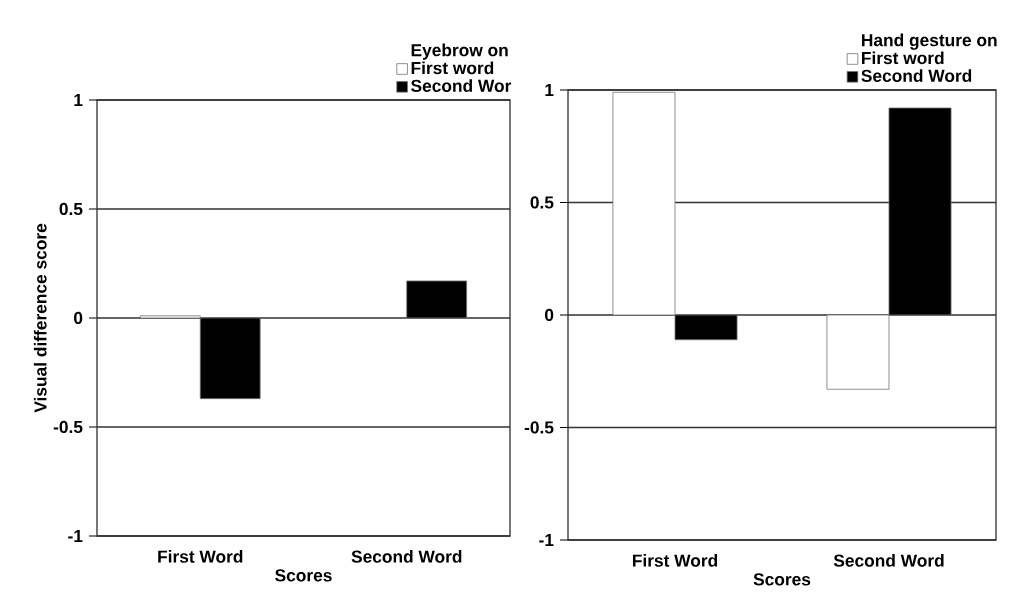 Image resolution: width=1011 pixels, height=606 pixels. Describe the element at coordinates (40, 318) in the screenshot. I see `y-axis-title: Visual difference score` at that location.